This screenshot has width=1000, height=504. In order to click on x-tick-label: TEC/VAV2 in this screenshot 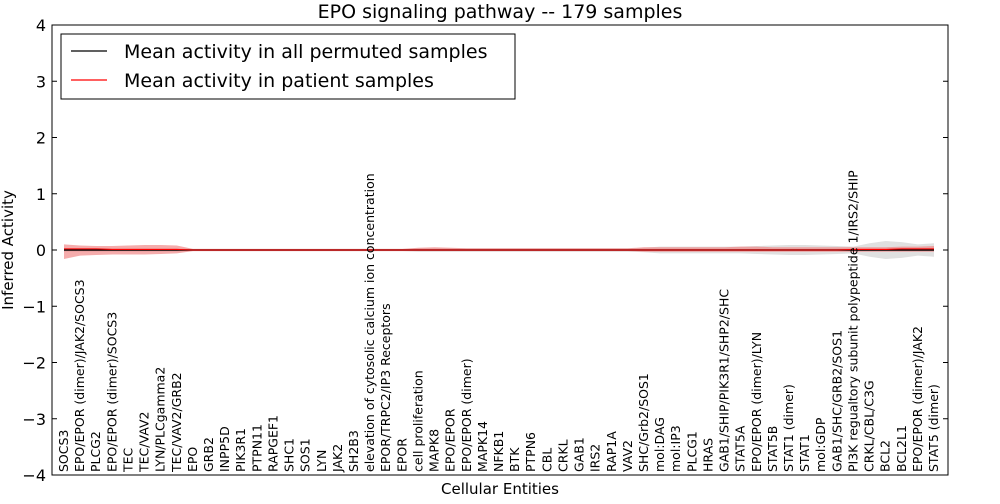, I will do `click(144, 442)`.